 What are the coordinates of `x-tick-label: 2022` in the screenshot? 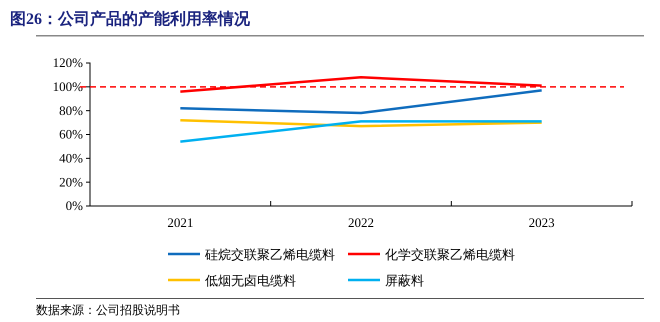 It's located at (361, 222).